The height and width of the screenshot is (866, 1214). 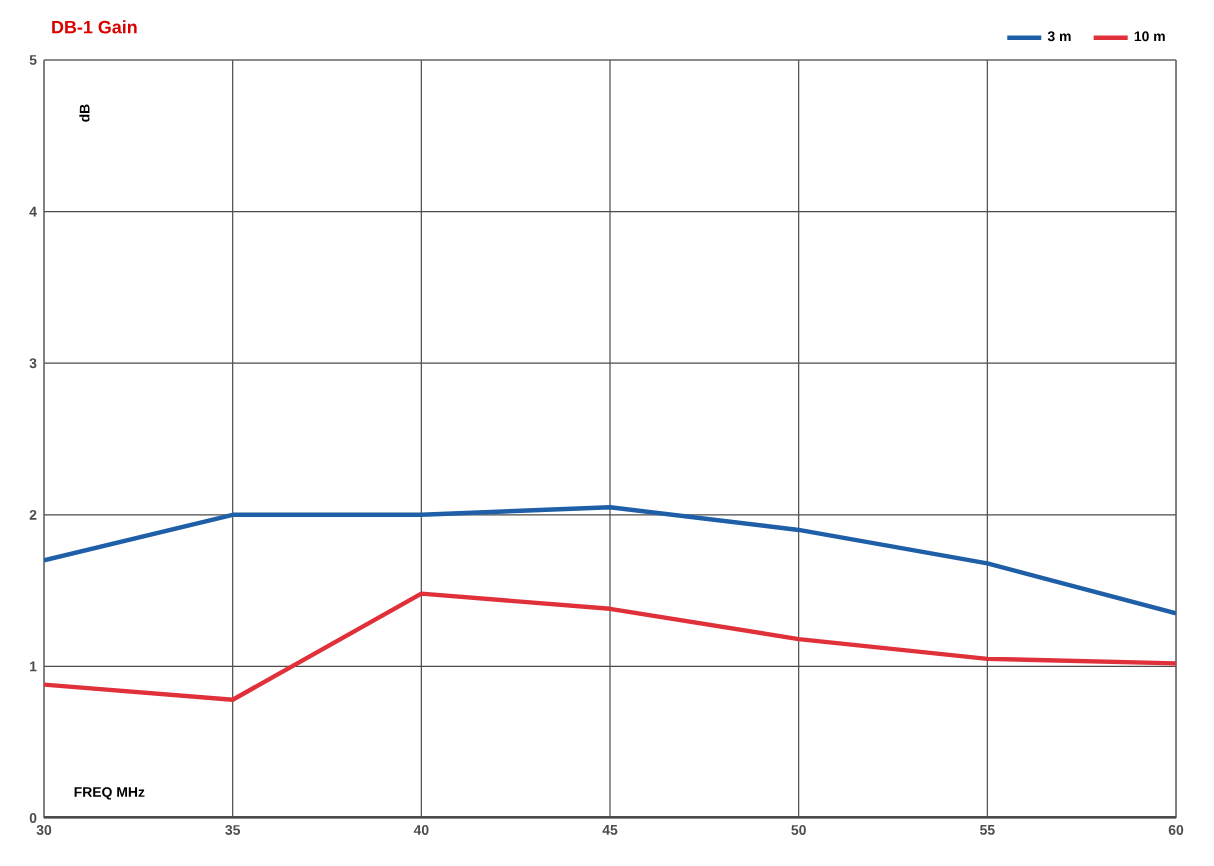 What do you see at coordinates (94, 27) in the screenshot?
I see `chart-title: DB-1 Gain` at bounding box center [94, 27].